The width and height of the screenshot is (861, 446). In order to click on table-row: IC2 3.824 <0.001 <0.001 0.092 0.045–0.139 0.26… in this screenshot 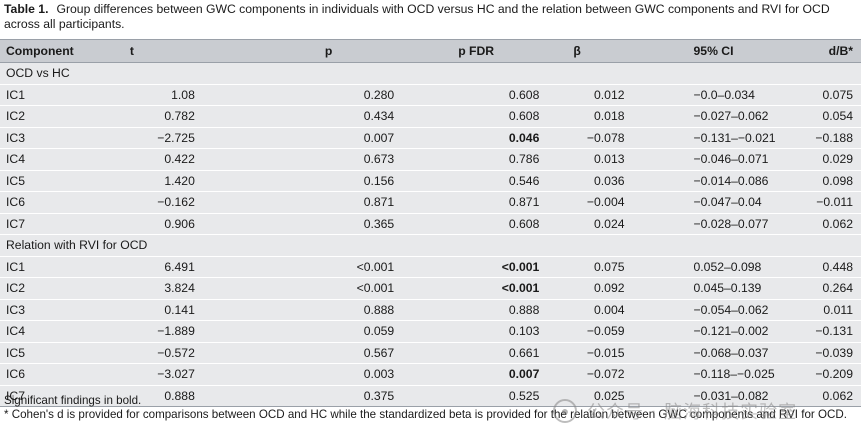, I will do `click(430, 288)`.